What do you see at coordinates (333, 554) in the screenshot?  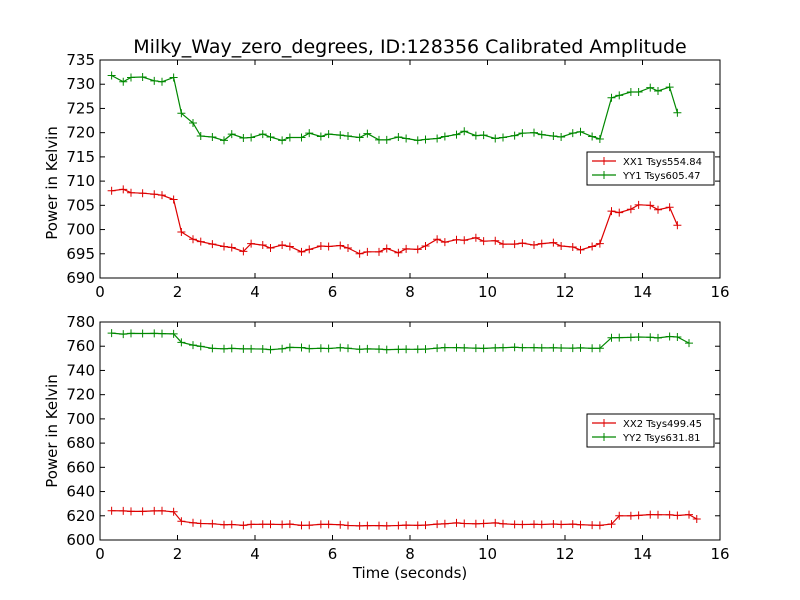 I see `bottom-x-tick-label: 6` at bounding box center [333, 554].